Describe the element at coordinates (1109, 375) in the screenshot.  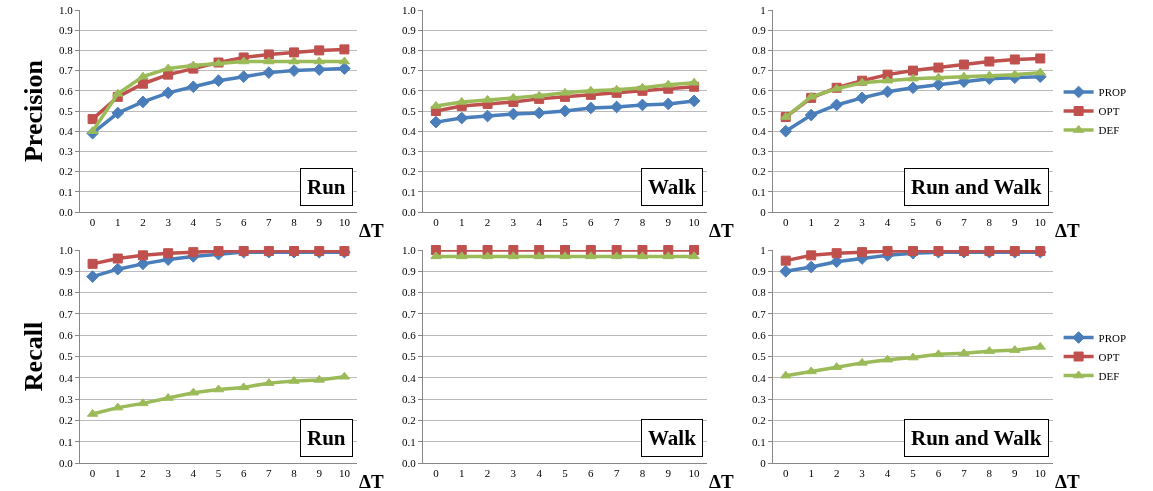
I see `legend-label: DEF` at that location.